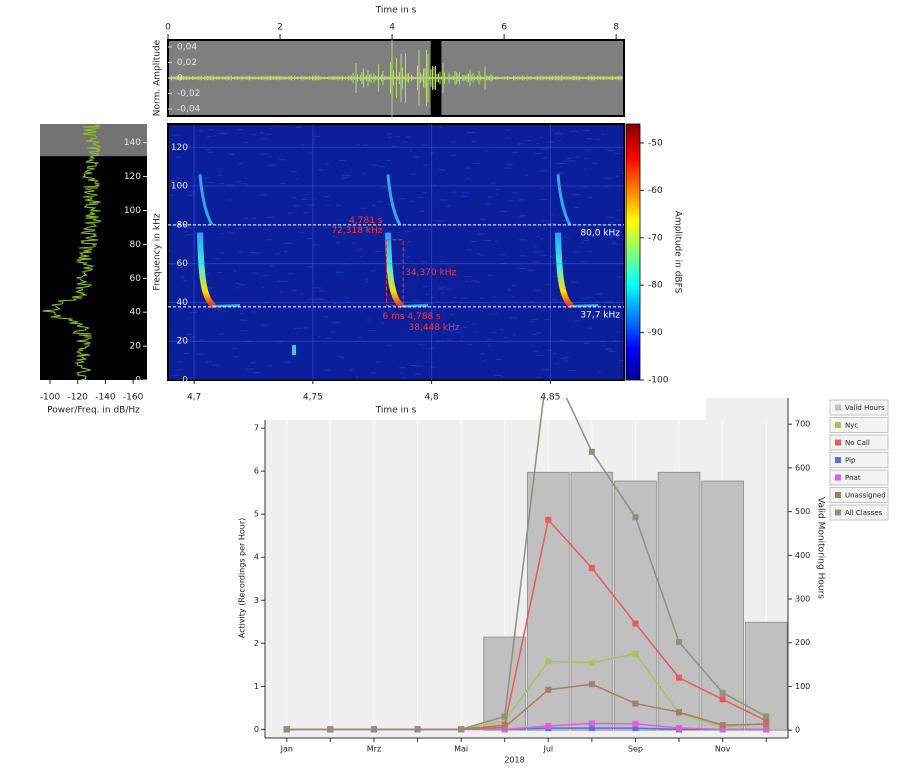 The width and height of the screenshot is (914, 782). What do you see at coordinates (136, 279) in the screenshot?
I see `y-tick-label: 60` at bounding box center [136, 279].